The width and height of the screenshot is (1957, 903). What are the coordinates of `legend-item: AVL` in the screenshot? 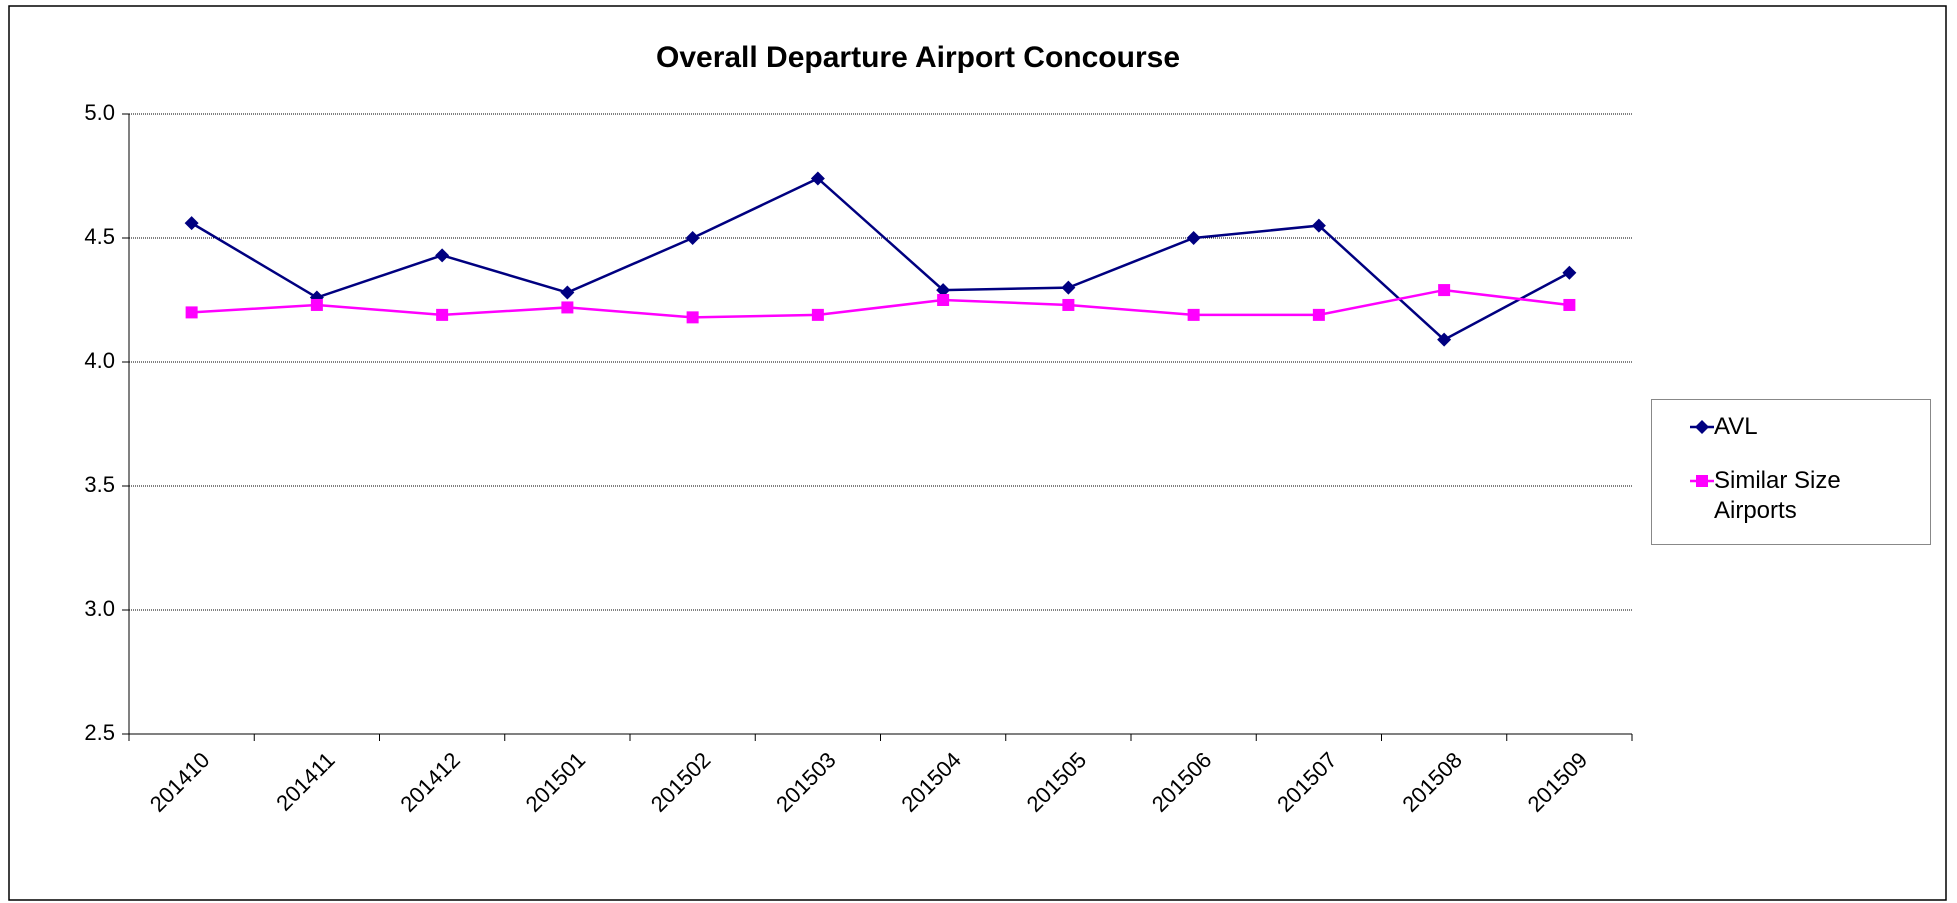 It's located at (1768, 427).